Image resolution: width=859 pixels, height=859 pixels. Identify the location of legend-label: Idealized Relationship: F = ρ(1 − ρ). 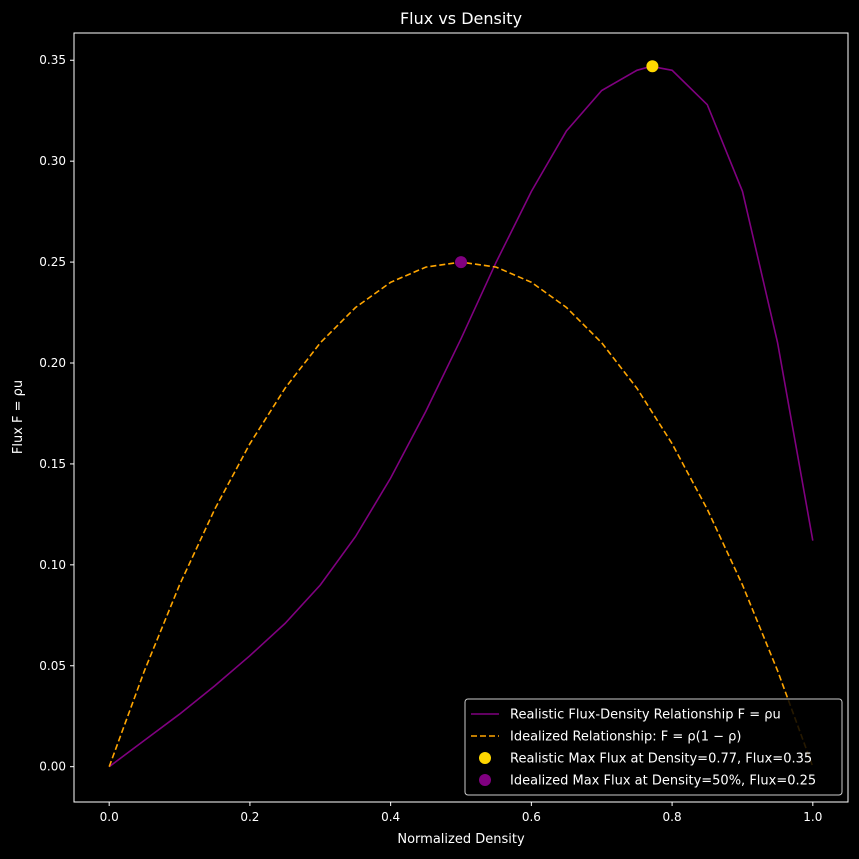
(626, 737).